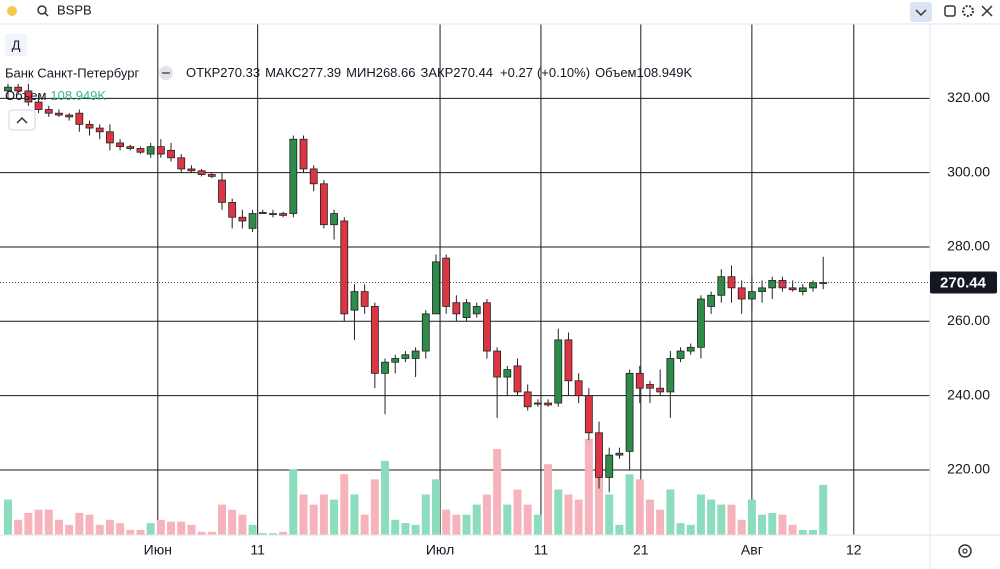  I want to click on settings-icon, so click(965, 551).